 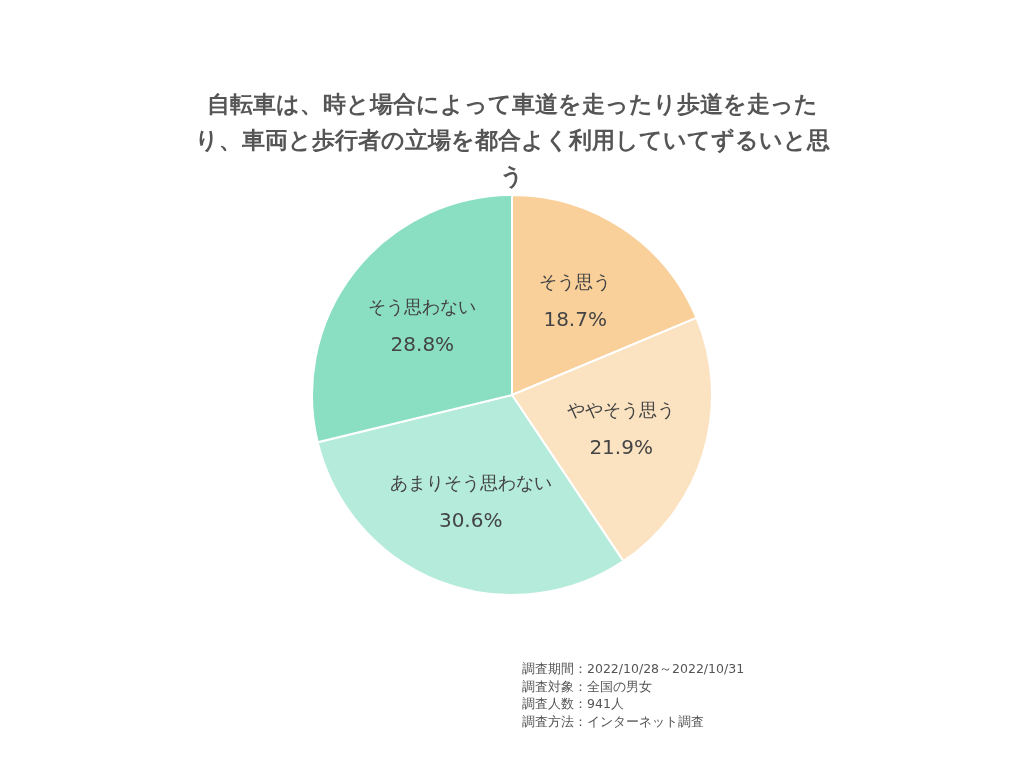 What do you see at coordinates (575, 282) in the screenshot?
I see `slice-label: そう思う` at bounding box center [575, 282].